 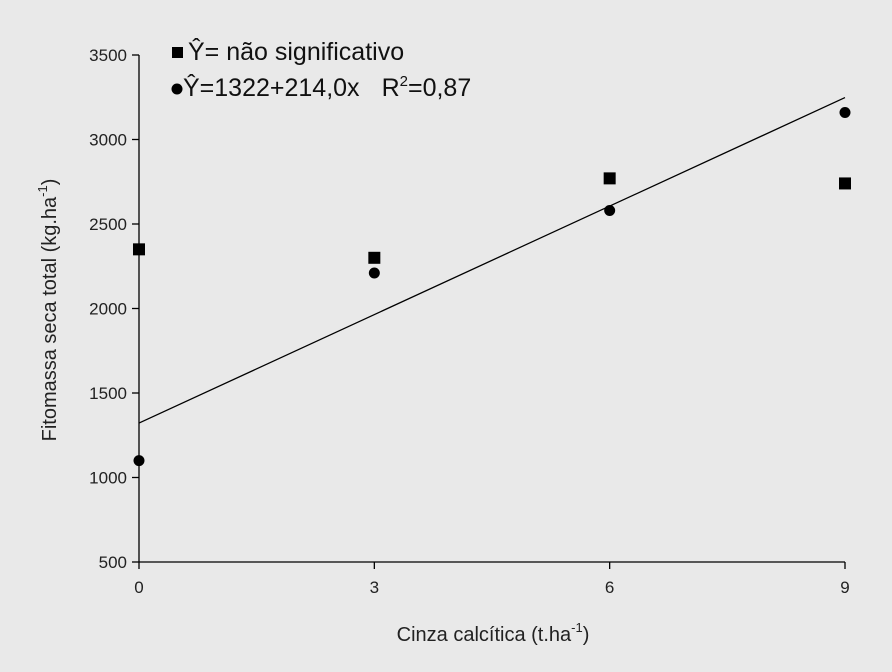 I want to click on legend-circle-marker, so click(x=177, y=89).